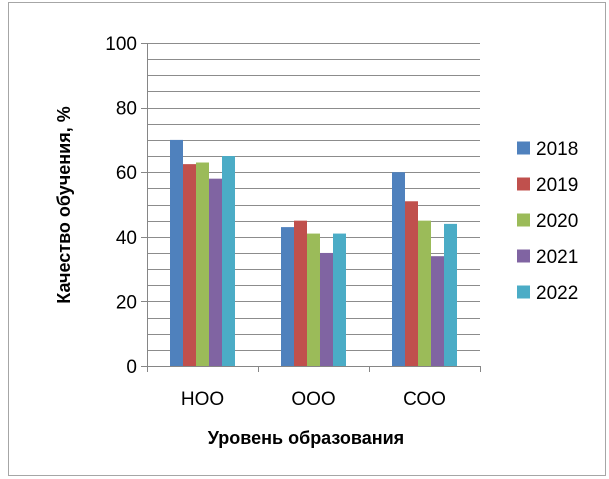 The height and width of the screenshot is (479, 609). Describe the element at coordinates (126, 109) in the screenshot. I see `y-tick-label: 80` at that location.